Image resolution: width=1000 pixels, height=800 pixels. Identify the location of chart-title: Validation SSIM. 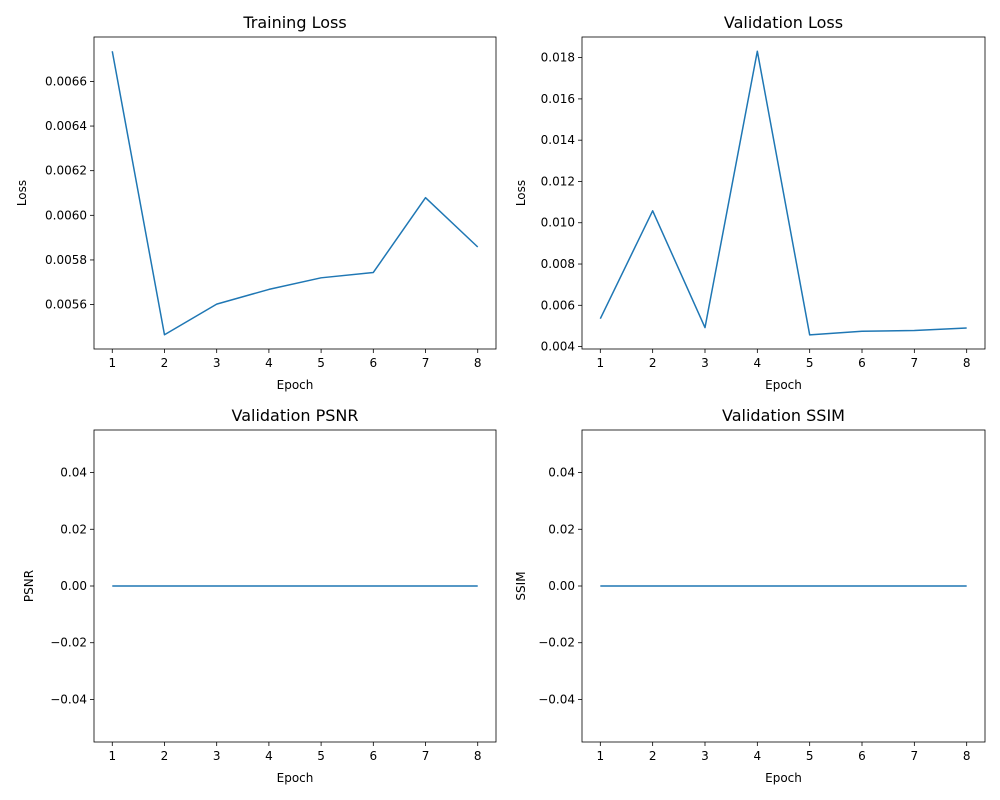
(783, 415).